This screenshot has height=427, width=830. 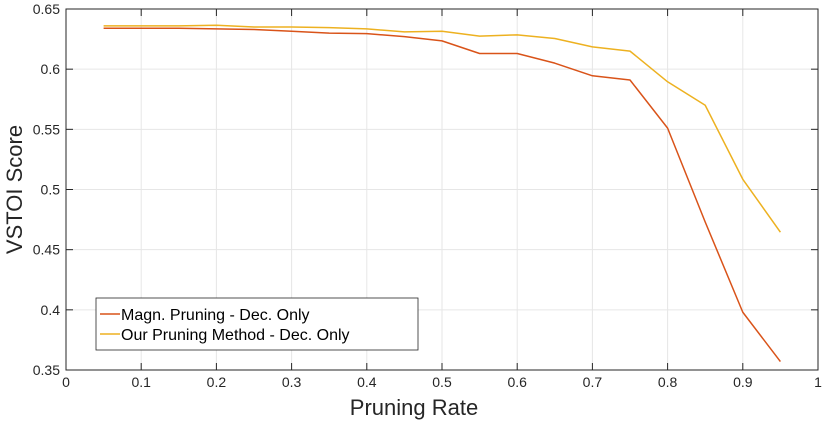 What do you see at coordinates (14, 189) in the screenshot?
I see `y-axis-title: VSTOI Score` at bounding box center [14, 189].